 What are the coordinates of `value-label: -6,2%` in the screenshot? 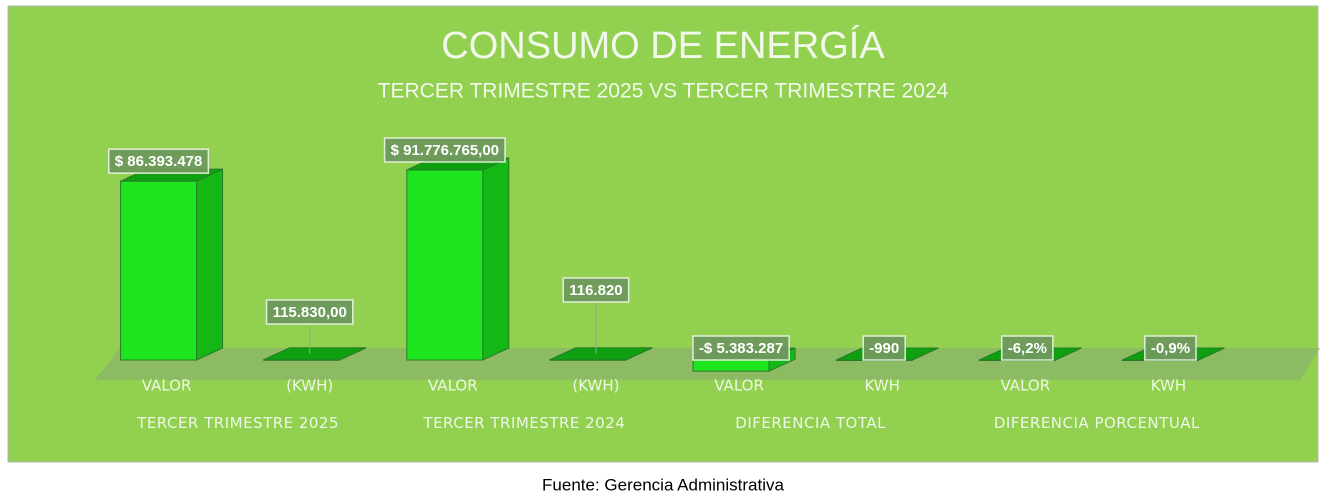 It's located at (1027, 348).